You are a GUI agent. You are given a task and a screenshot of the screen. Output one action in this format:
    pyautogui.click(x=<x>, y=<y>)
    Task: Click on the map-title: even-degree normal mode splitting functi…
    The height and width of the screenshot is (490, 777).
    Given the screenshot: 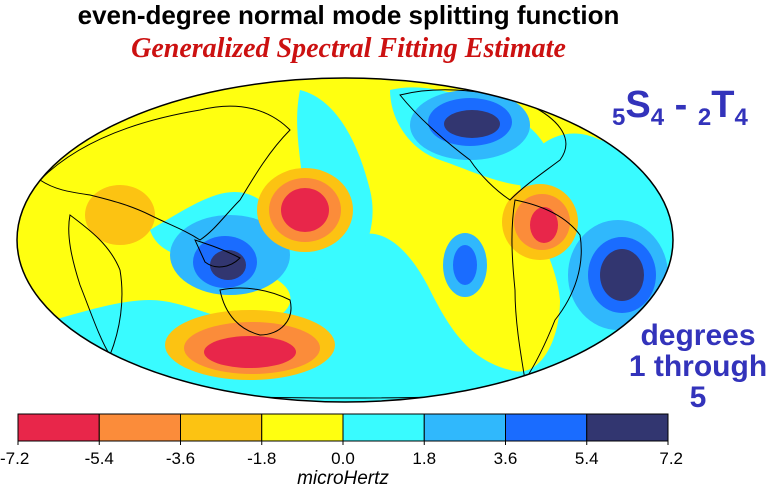 What is the action you would take?
    pyautogui.click(x=348, y=15)
    